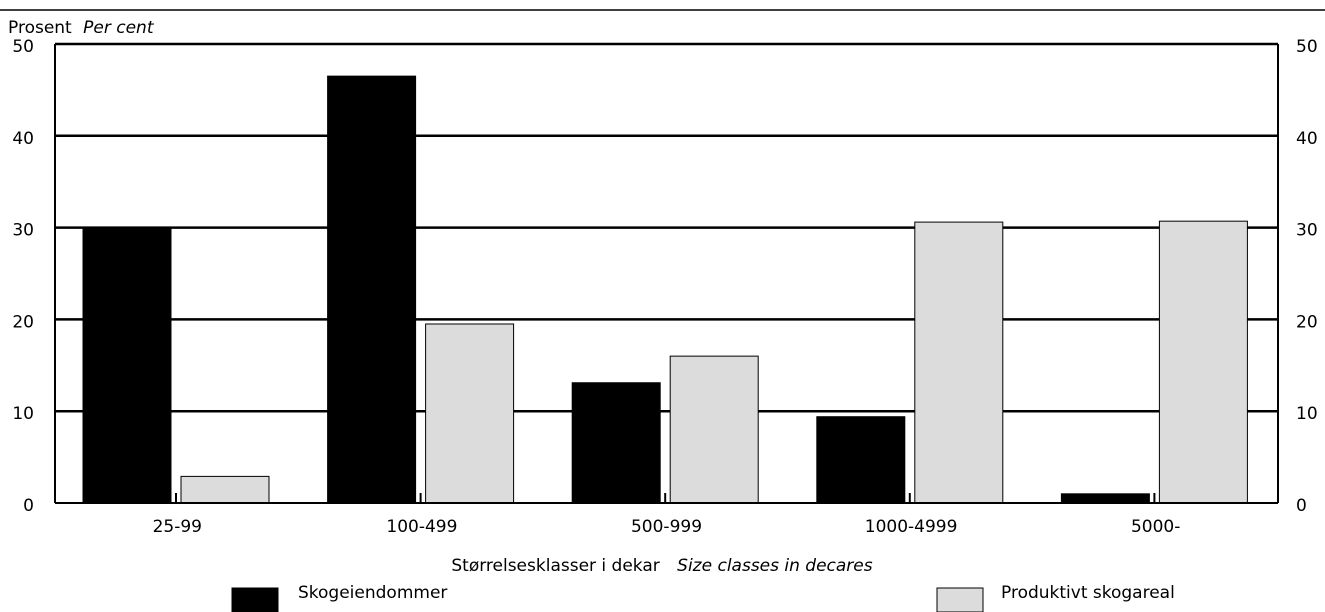 This screenshot has width=1325, height=612. Describe the element at coordinates (40, 28) in the screenshot. I see `y-axis-title-no: Prosent` at that location.